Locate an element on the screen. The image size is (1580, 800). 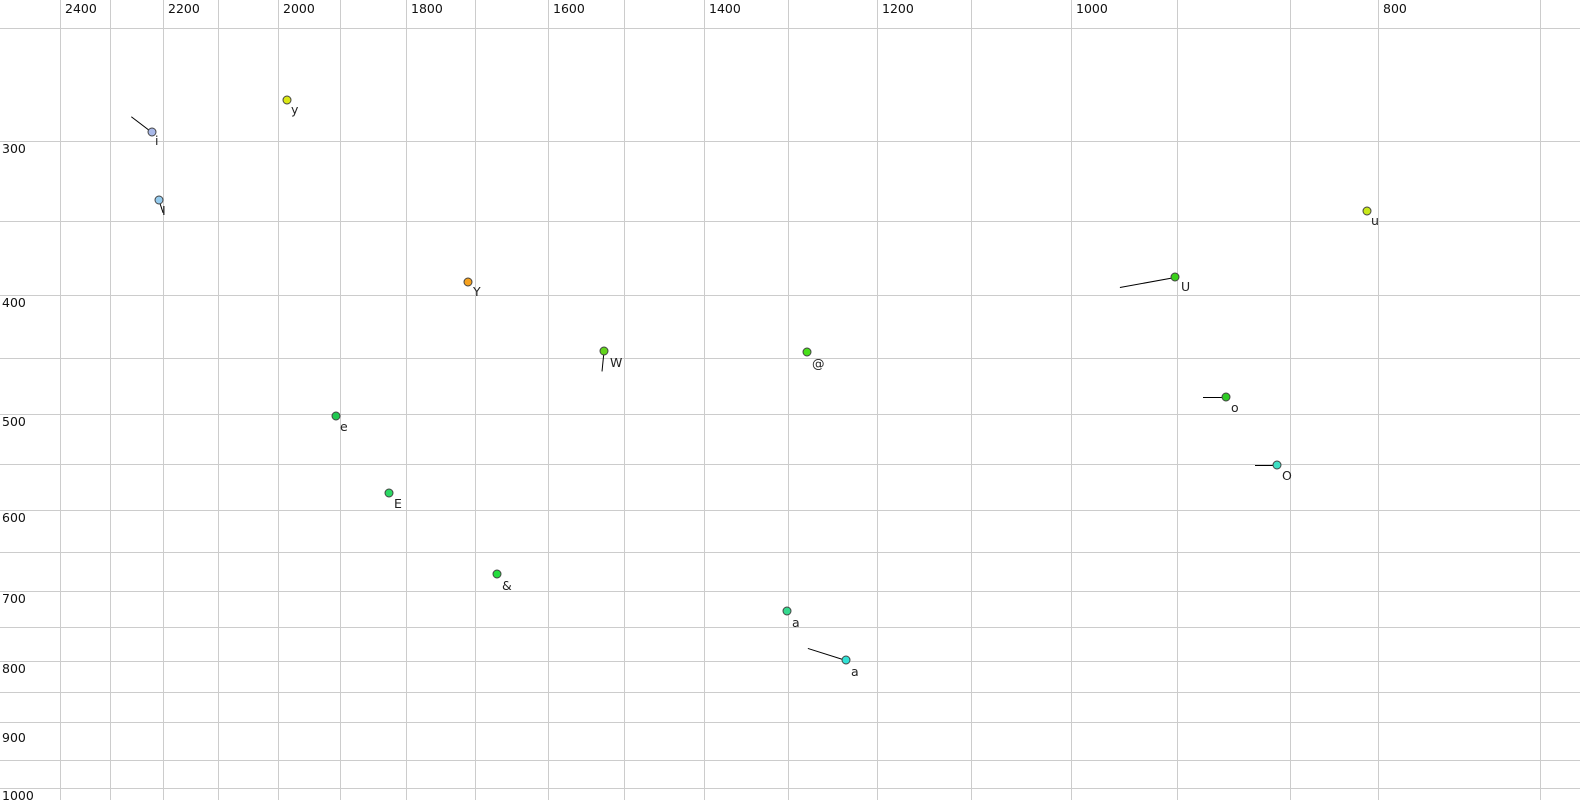
x-axis-tick-label: 800 is located at coordinates (1395, 8).